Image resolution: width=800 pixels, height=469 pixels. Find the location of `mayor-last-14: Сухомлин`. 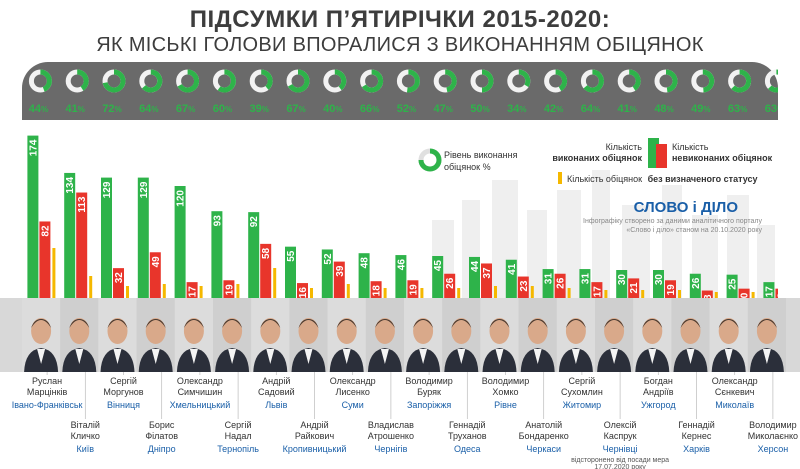

mayor-last-14: Сухомлин is located at coordinates (582, 392).